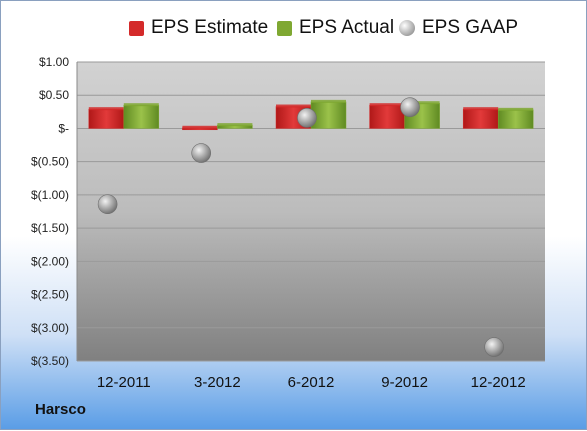  What do you see at coordinates (63, 128) in the screenshot?
I see `y-tick-label: $-` at bounding box center [63, 128].